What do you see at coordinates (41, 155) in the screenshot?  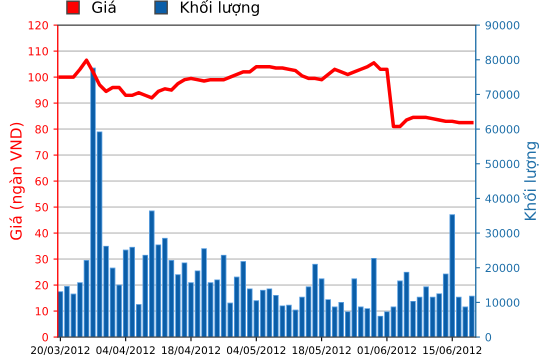 I see `y-tick-label: 70` at bounding box center [41, 155].